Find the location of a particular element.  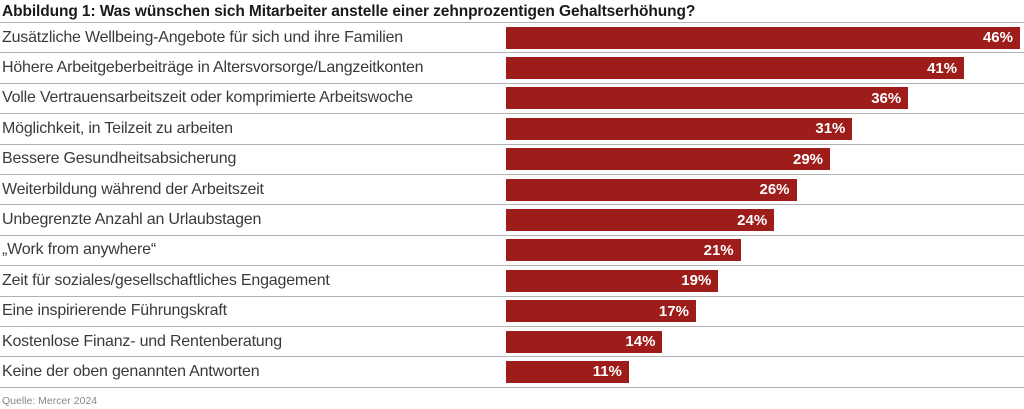

chart-row: Möglichkeit, in Teilzeit zu arbeiten 31% is located at coordinates (512, 128).